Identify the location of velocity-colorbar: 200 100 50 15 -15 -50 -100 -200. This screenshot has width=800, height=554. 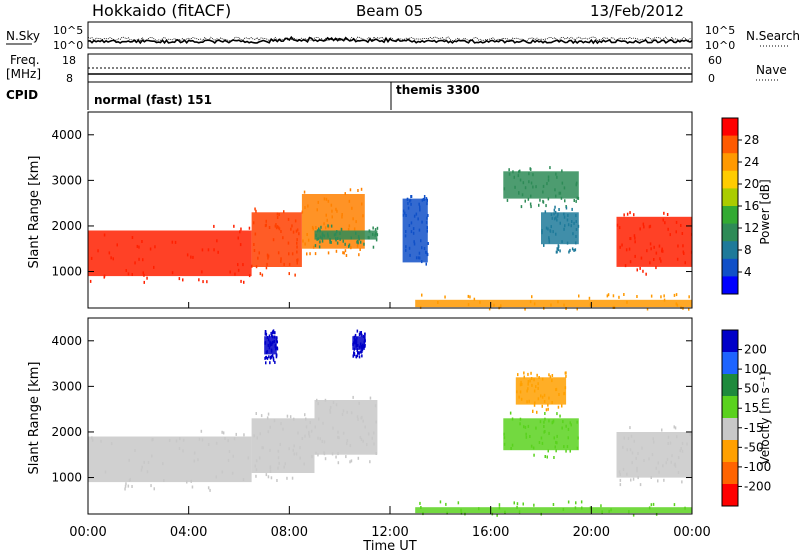
(746, 418).